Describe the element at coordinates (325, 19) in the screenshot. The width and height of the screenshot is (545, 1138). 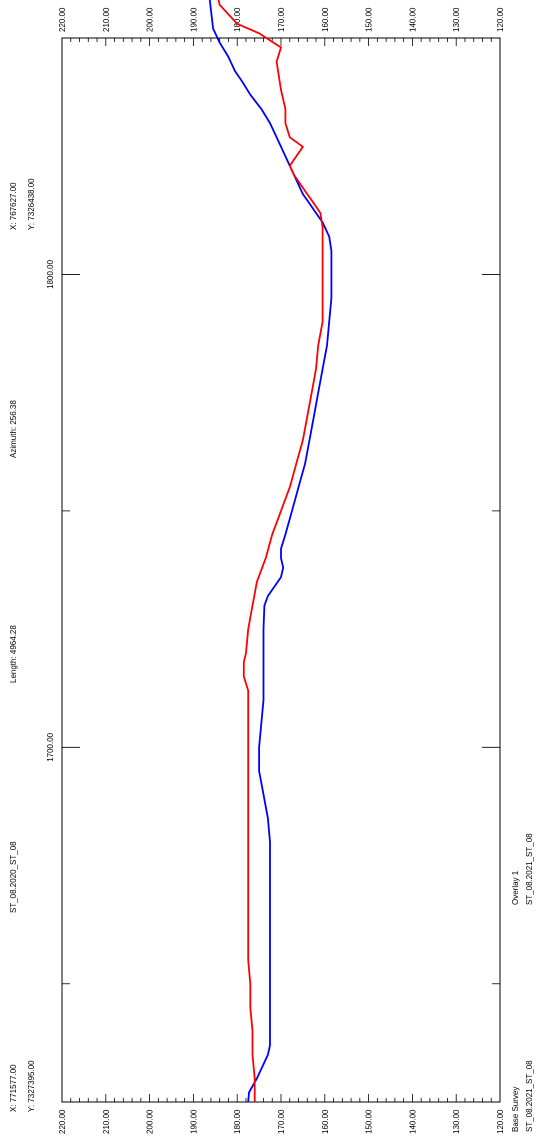
I see `elevation-tick-label-top: 160.00` at that location.